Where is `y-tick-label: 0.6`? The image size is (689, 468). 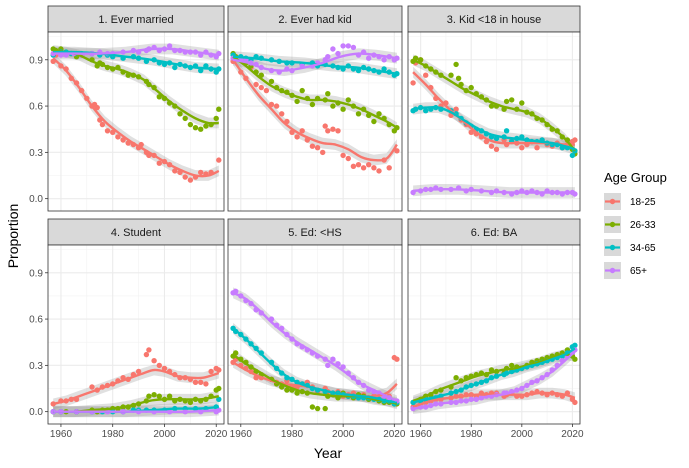 y-tick-label: 0.6 is located at coordinates (36, 320).